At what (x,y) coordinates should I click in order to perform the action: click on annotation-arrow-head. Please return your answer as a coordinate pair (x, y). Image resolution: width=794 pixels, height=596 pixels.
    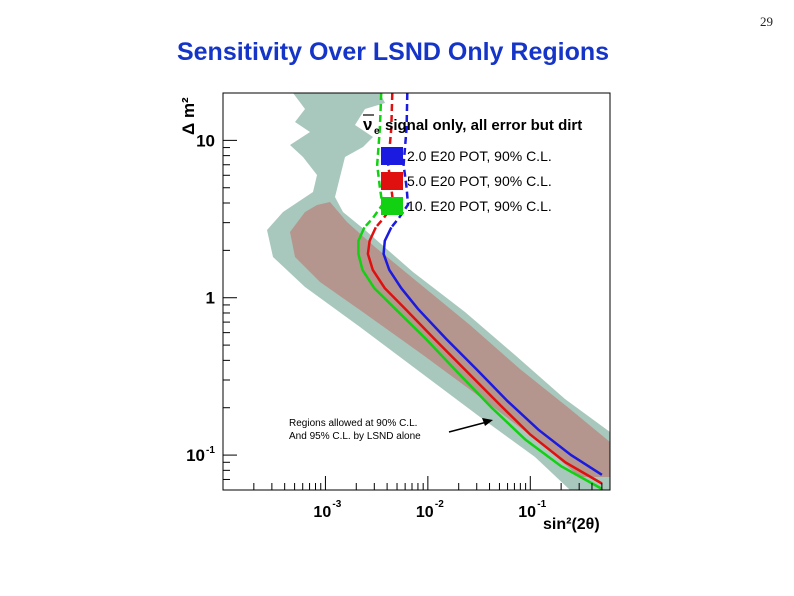
    Looking at the image, I should click on (487, 422).